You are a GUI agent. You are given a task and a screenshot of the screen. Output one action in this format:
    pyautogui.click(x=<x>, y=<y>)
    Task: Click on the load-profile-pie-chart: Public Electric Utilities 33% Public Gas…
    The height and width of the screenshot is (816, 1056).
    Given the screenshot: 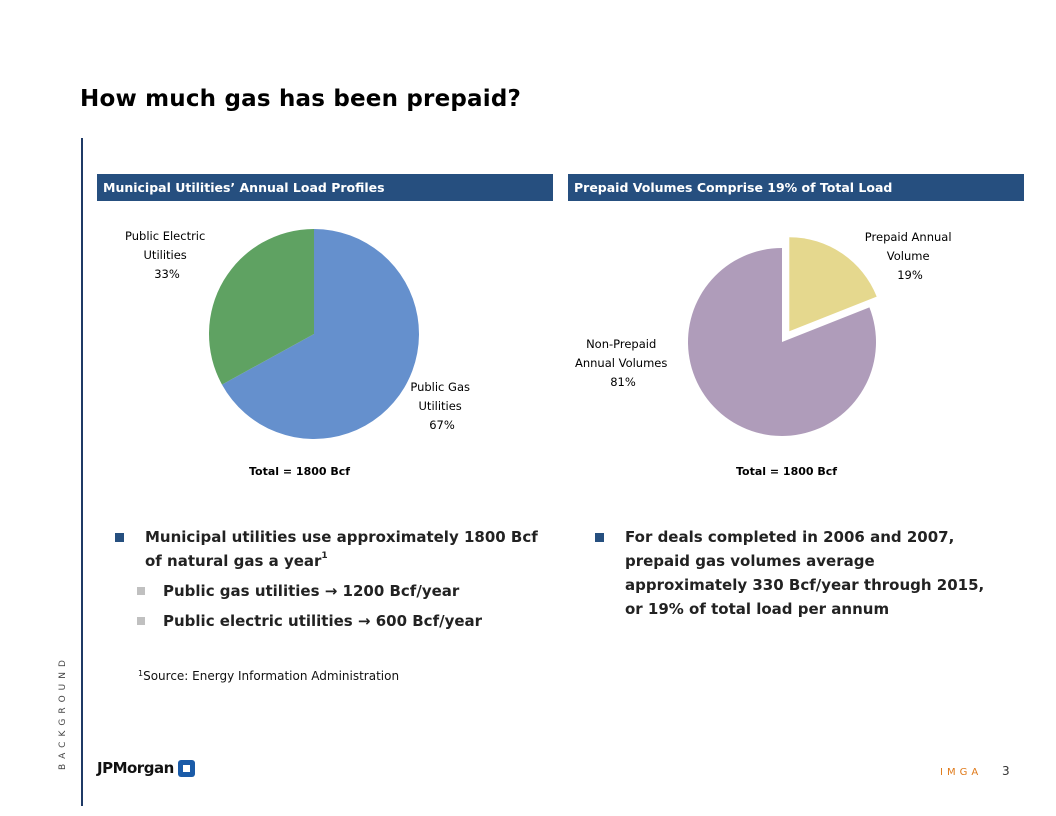 What is the action you would take?
    pyautogui.click(x=299, y=334)
    